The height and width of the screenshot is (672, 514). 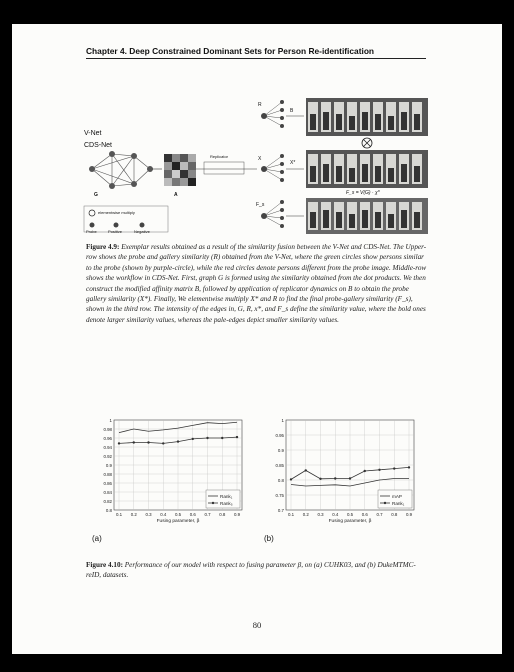 What do you see at coordinates (115, 231) in the screenshot?
I see `legend-positive: Positive` at bounding box center [115, 231].